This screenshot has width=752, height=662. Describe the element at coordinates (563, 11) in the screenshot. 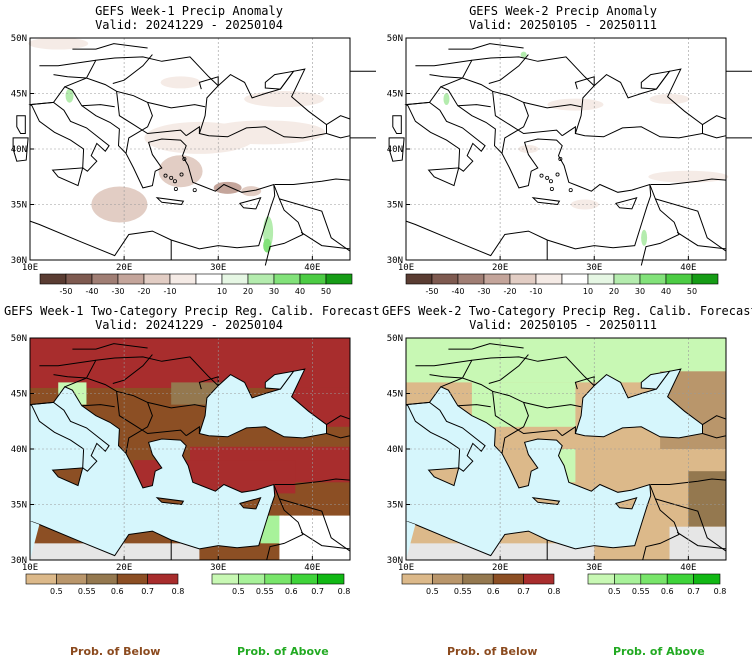

I see `panel2-title: GEFS Week-2 Precip Anomaly` at that location.